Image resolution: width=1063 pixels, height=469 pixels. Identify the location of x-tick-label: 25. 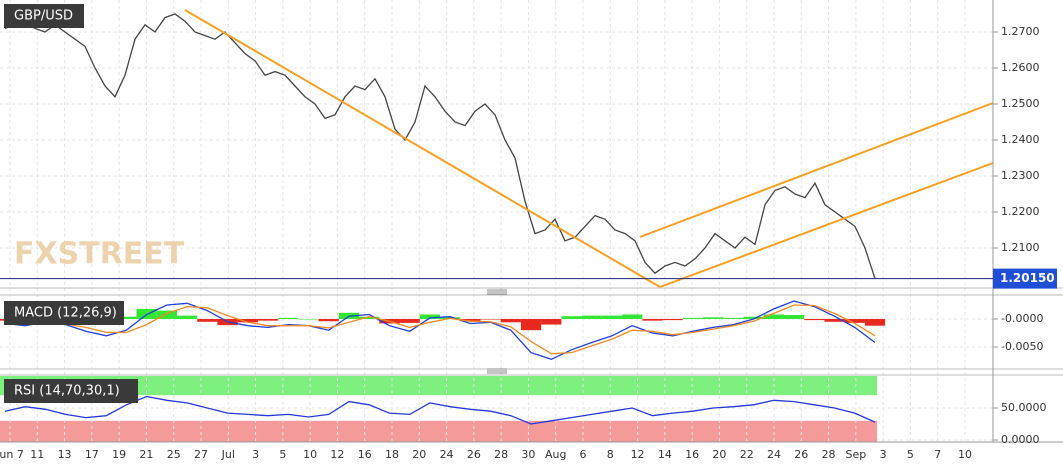
(174, 454).